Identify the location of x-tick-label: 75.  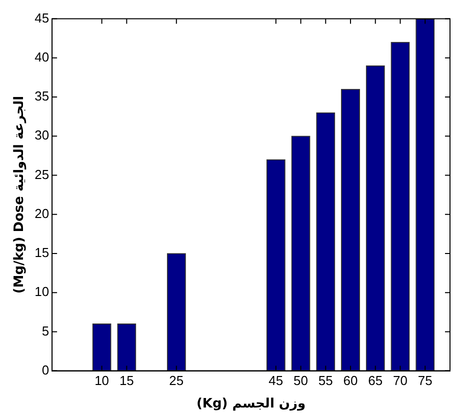
(425, 380).